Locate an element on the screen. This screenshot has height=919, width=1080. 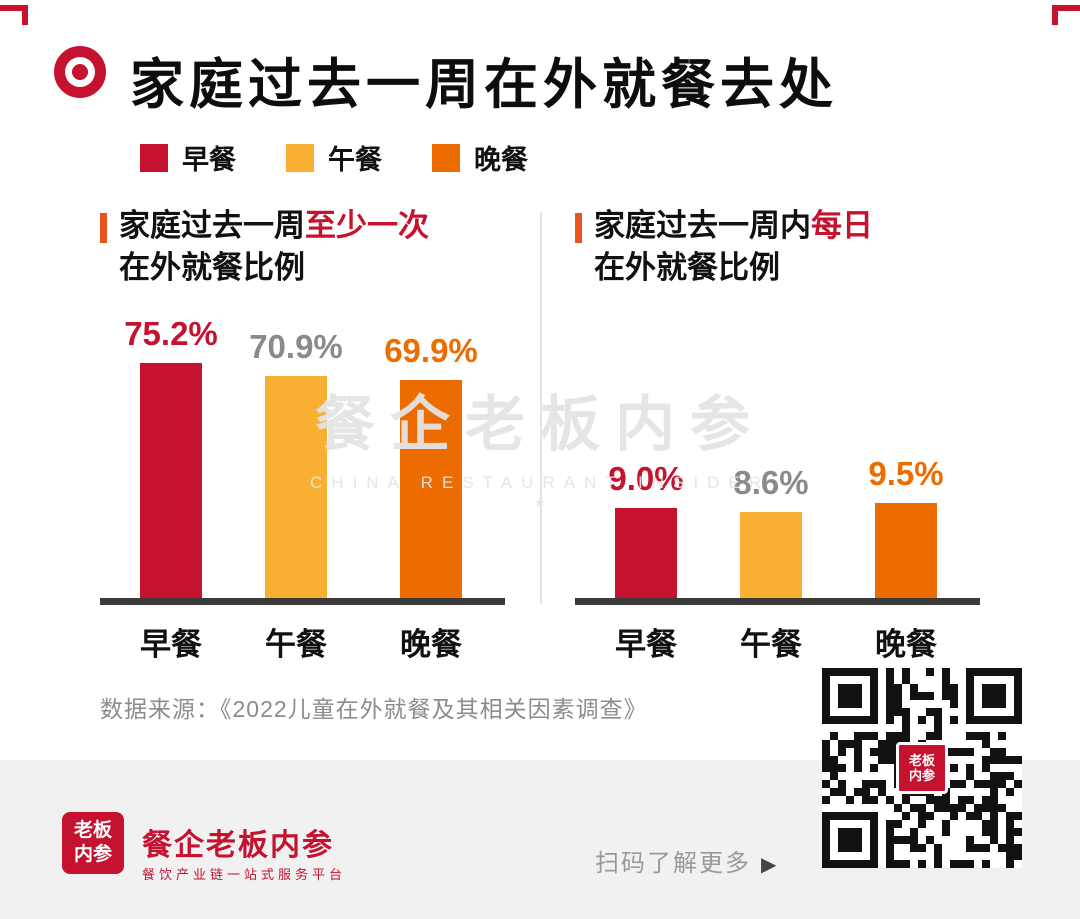
qr-logo-top: 老板 is located at coordinates (921, 760).